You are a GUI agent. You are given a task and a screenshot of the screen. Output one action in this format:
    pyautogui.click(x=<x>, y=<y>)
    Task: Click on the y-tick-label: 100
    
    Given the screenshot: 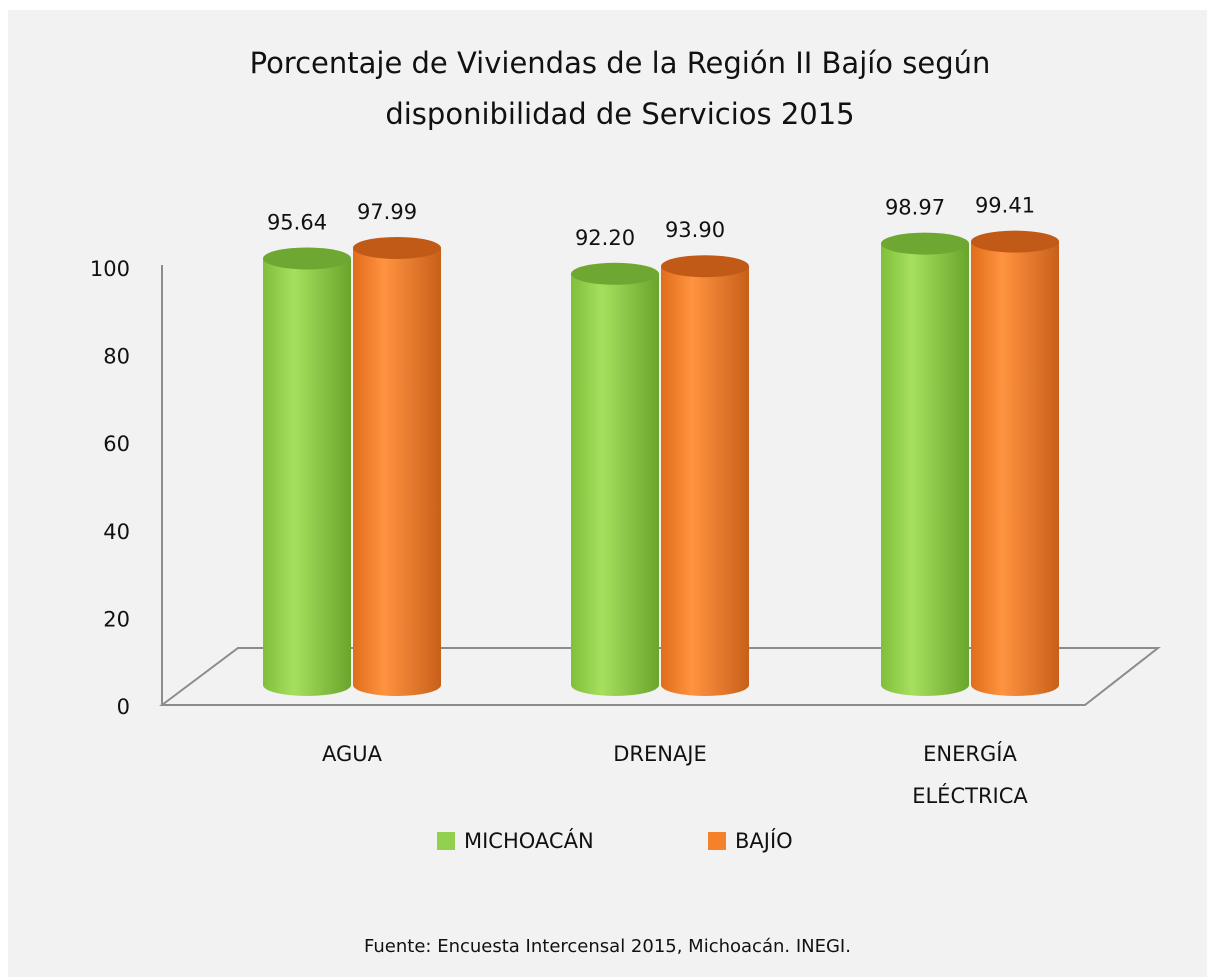 What is the action you would take?
    pyautogui.click(x=110, y=269)
    